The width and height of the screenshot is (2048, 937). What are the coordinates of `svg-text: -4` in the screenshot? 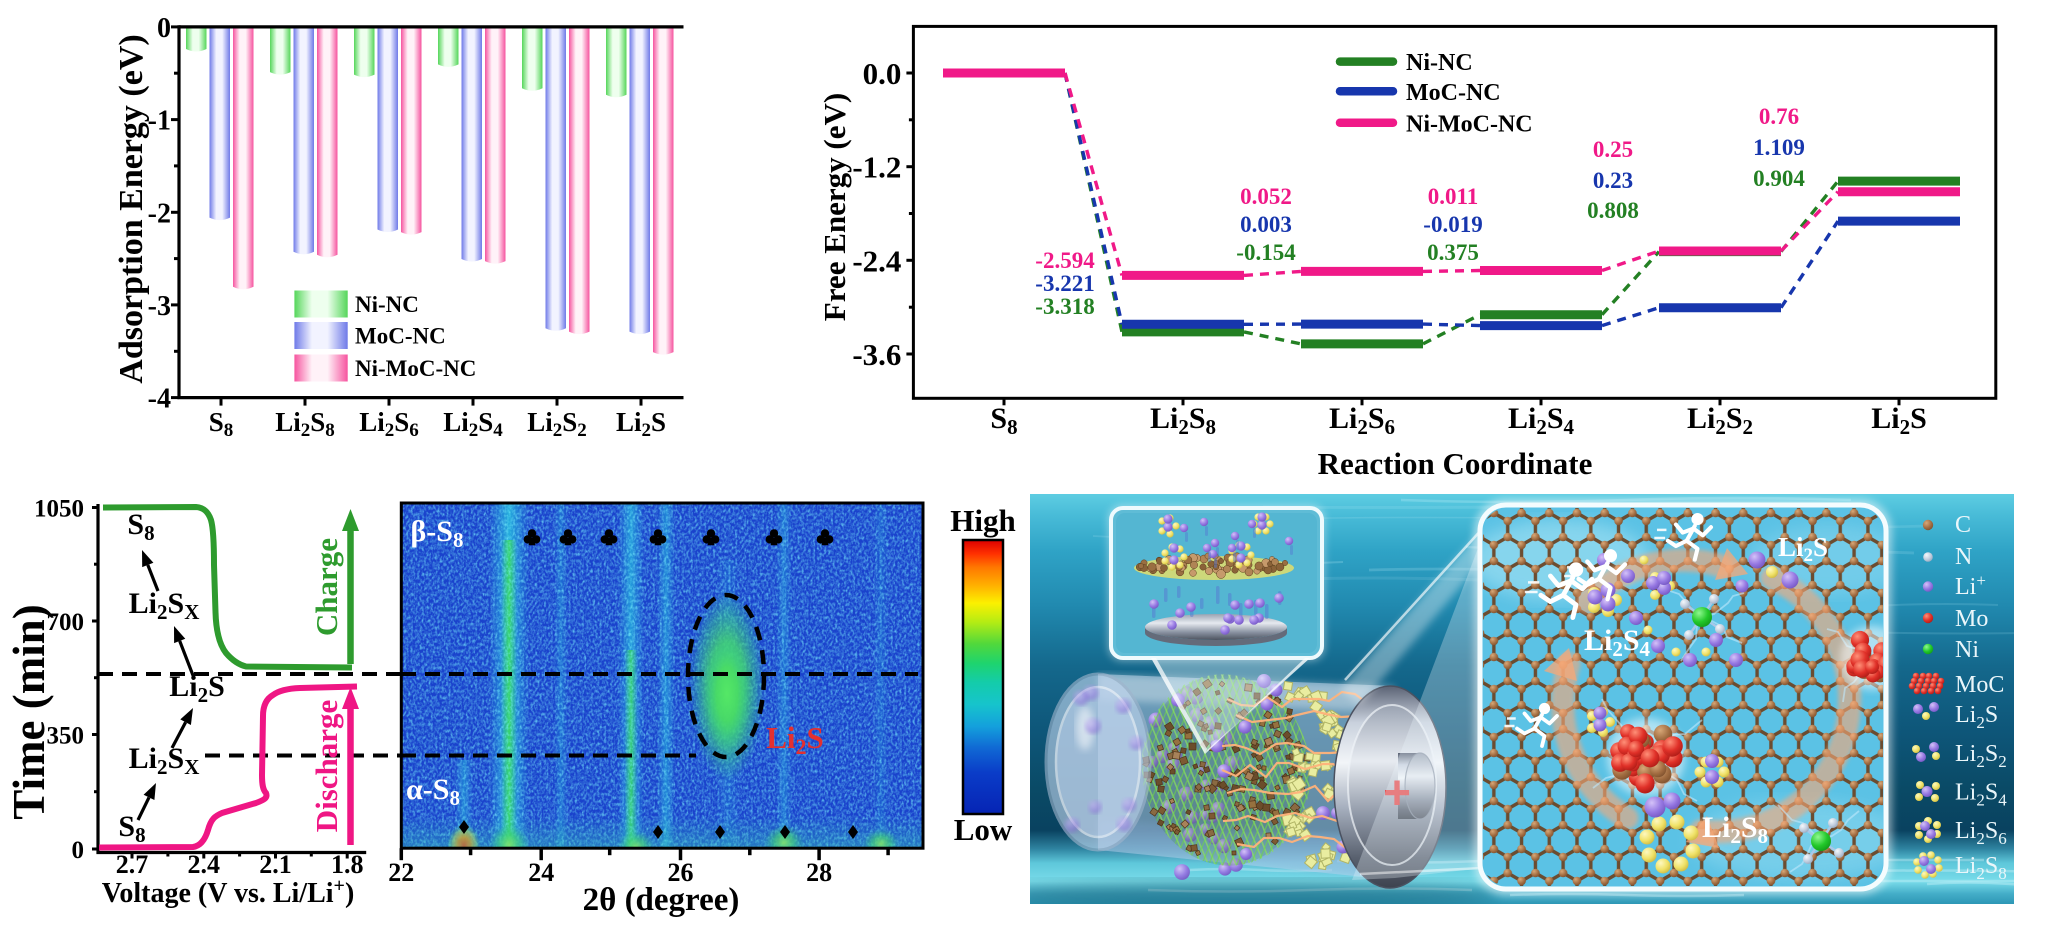 It's located at (159, 399).